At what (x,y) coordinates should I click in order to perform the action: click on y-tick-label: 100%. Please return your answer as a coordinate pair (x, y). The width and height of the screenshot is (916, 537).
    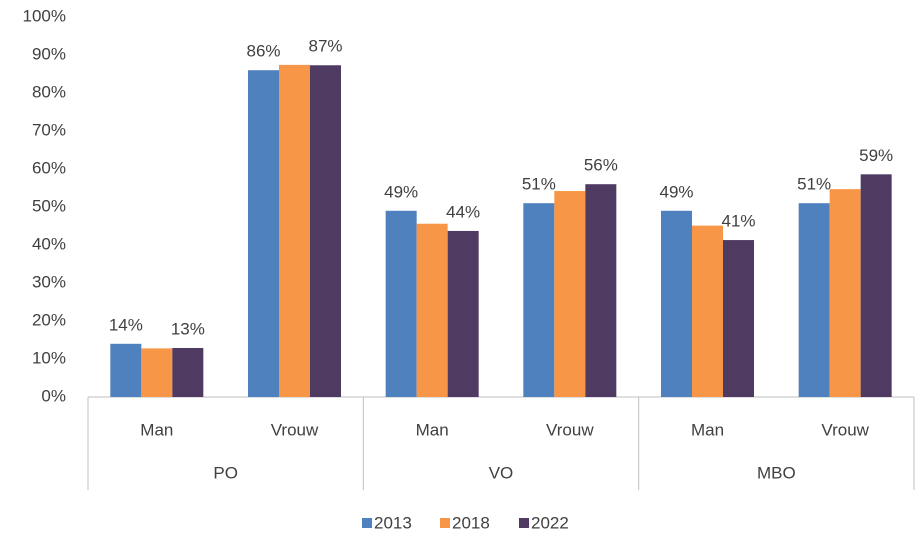
    Looking at the image, I should click on (44, 15).